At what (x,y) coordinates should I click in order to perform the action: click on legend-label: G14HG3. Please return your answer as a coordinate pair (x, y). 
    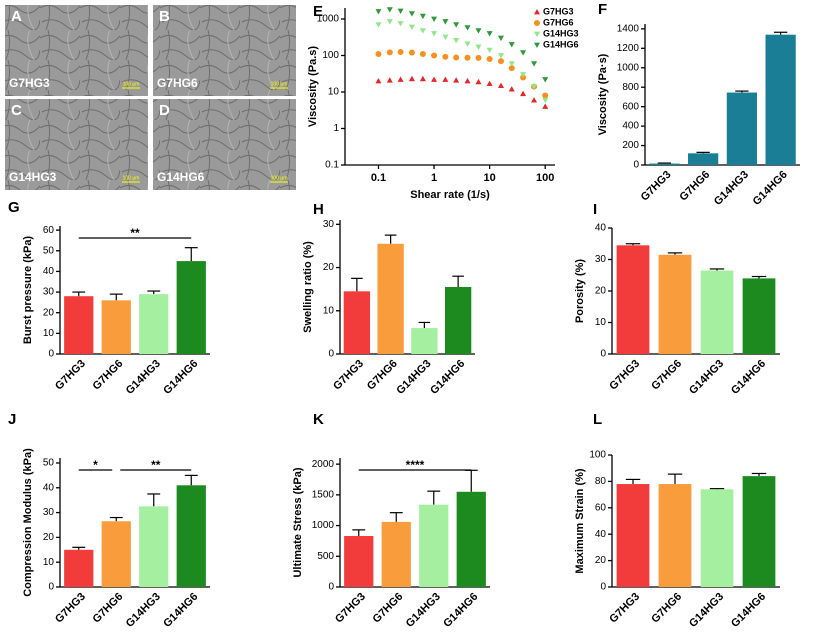
    Looking at the image, I should click on (561, 33).